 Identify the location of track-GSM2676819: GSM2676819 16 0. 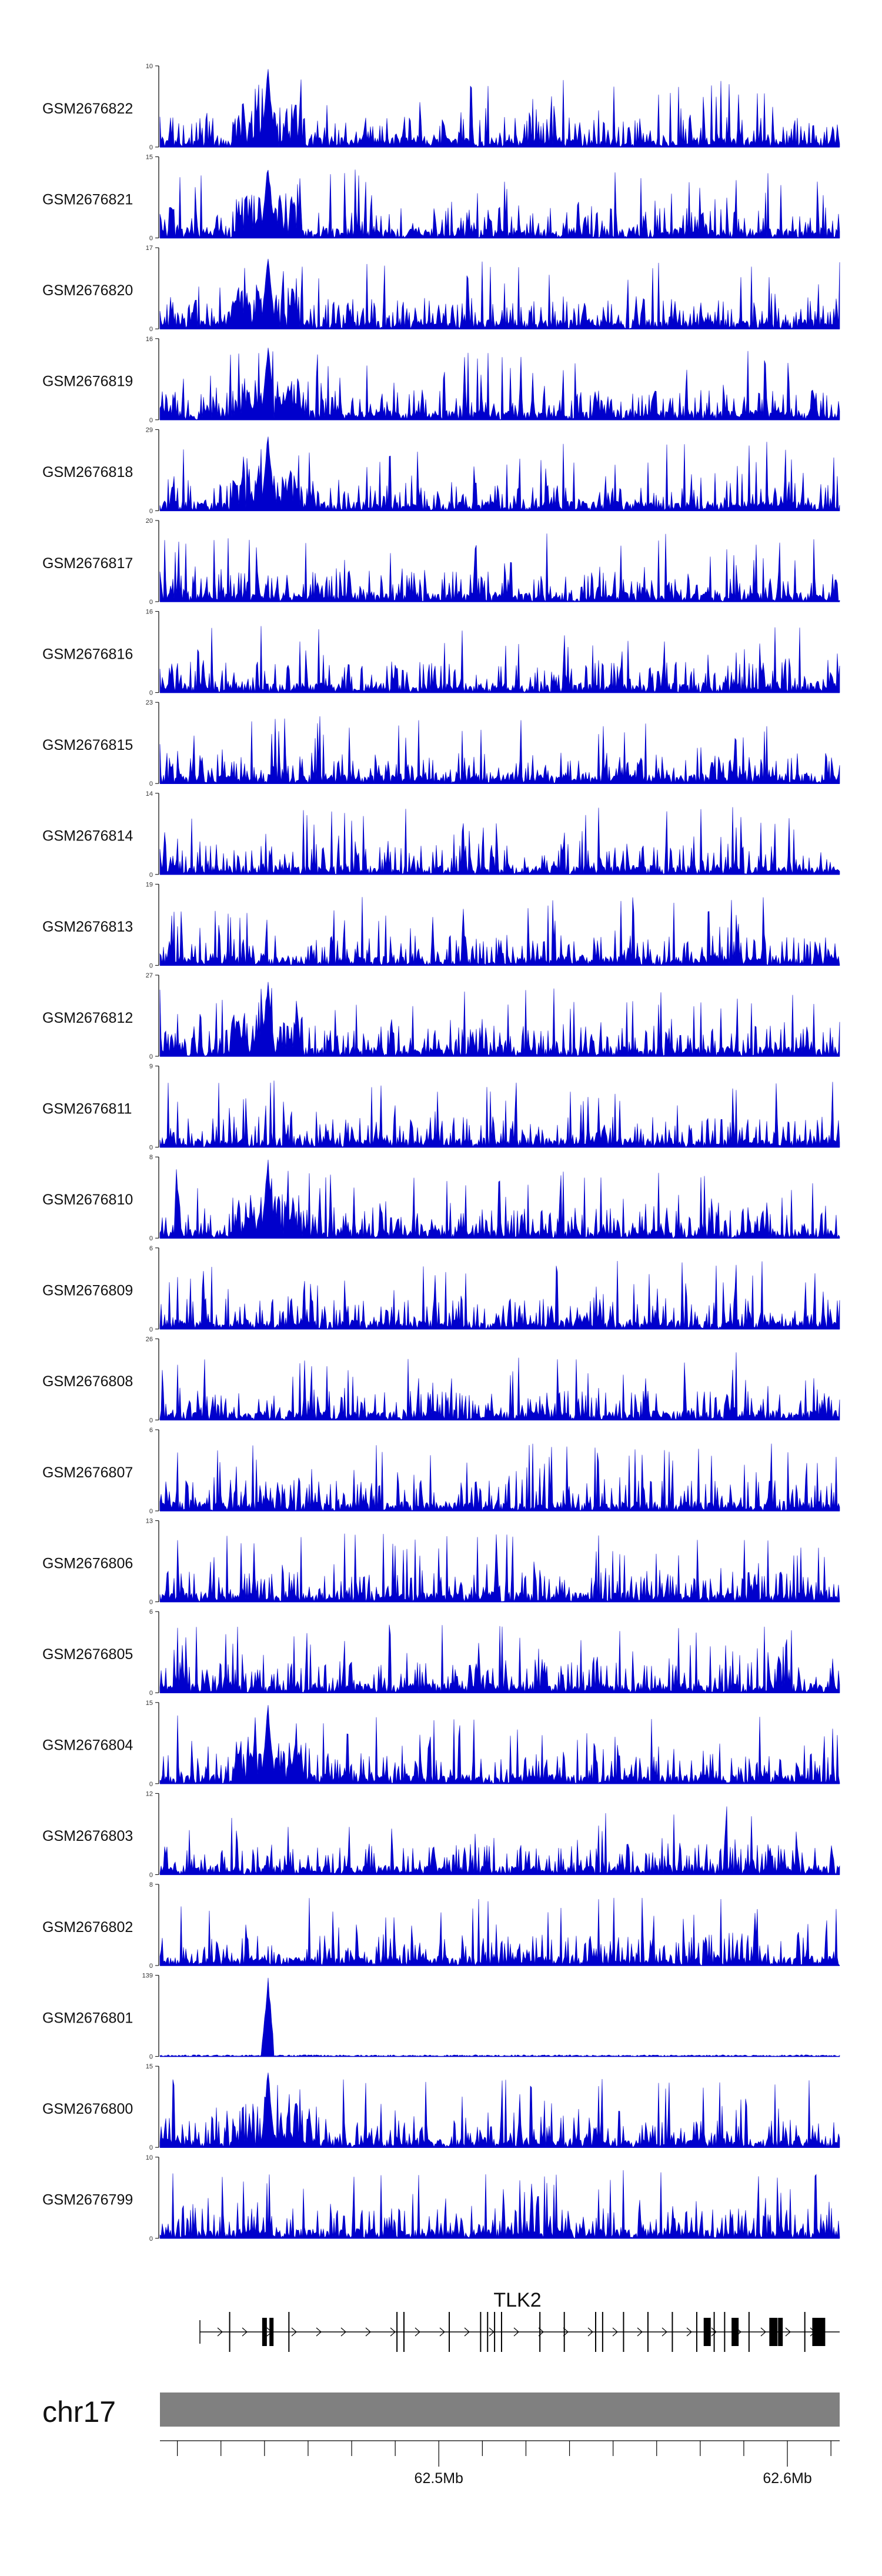
(441, 380).